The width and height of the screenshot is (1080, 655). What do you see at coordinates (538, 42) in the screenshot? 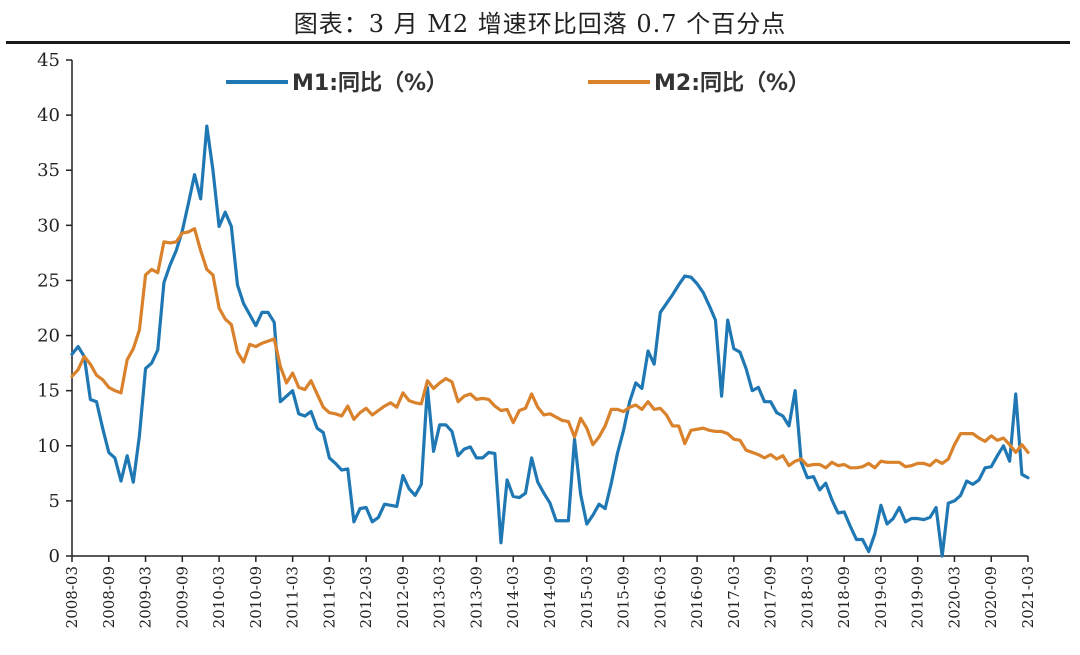
I see `title-rule` at bounding box center [538, 42].